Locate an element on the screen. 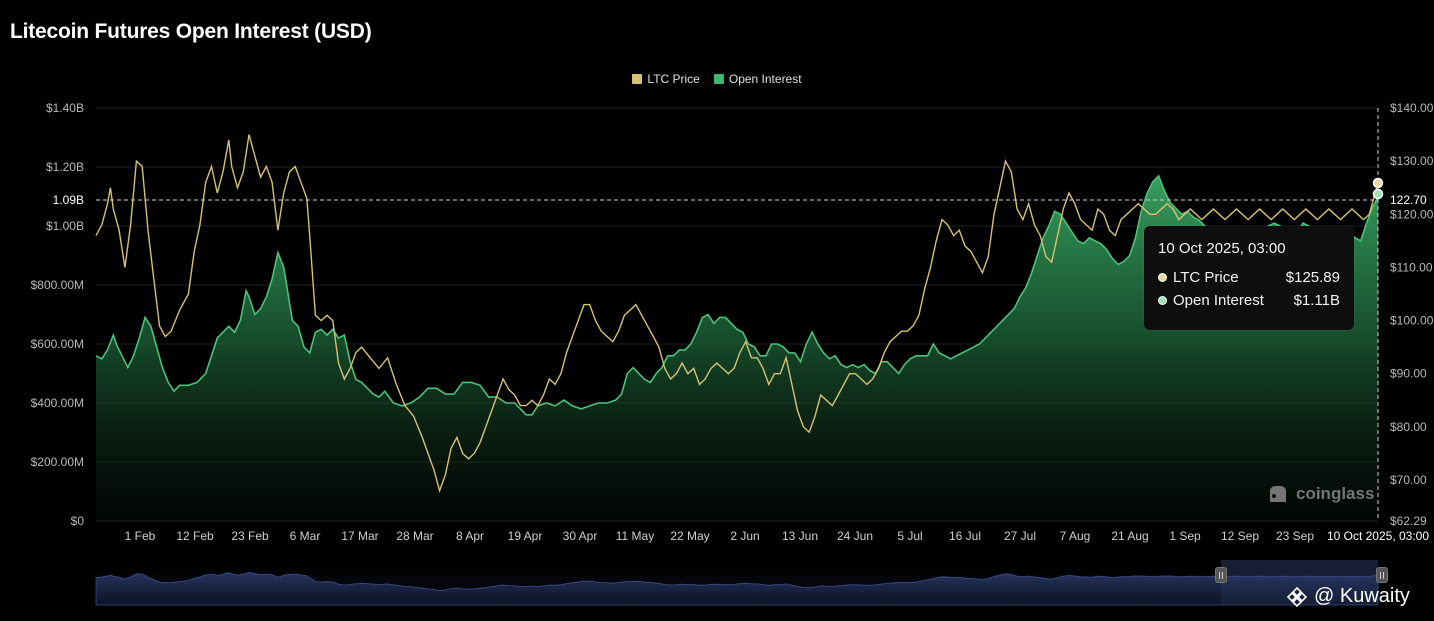  y-left-tick-label: $400.00M is located at coordinates (57, 403).